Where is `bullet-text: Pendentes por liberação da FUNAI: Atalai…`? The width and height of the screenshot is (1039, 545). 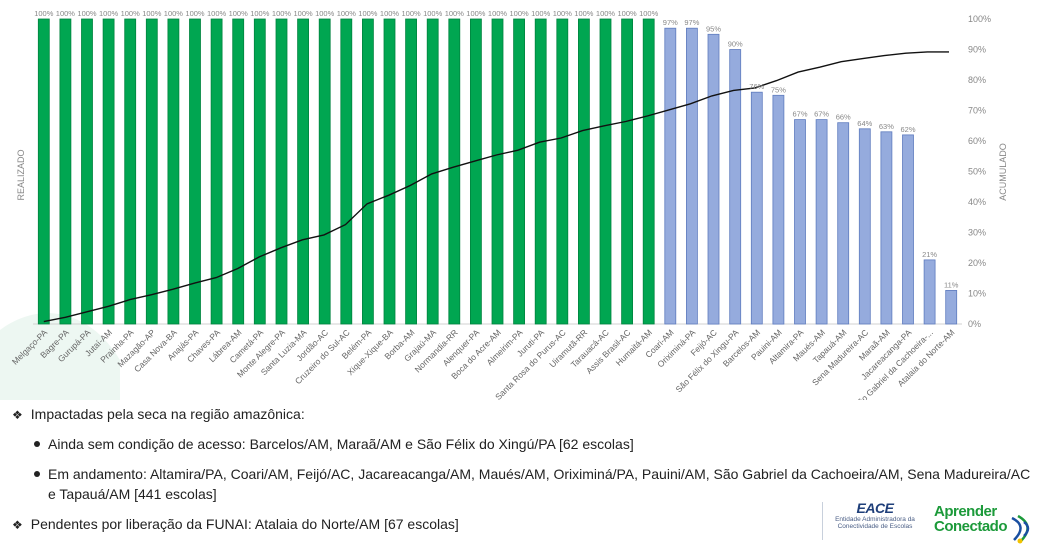 bullet-text: Pendentes por liberação da FUNAI: Atalai… is located at coordinates (244, 524).